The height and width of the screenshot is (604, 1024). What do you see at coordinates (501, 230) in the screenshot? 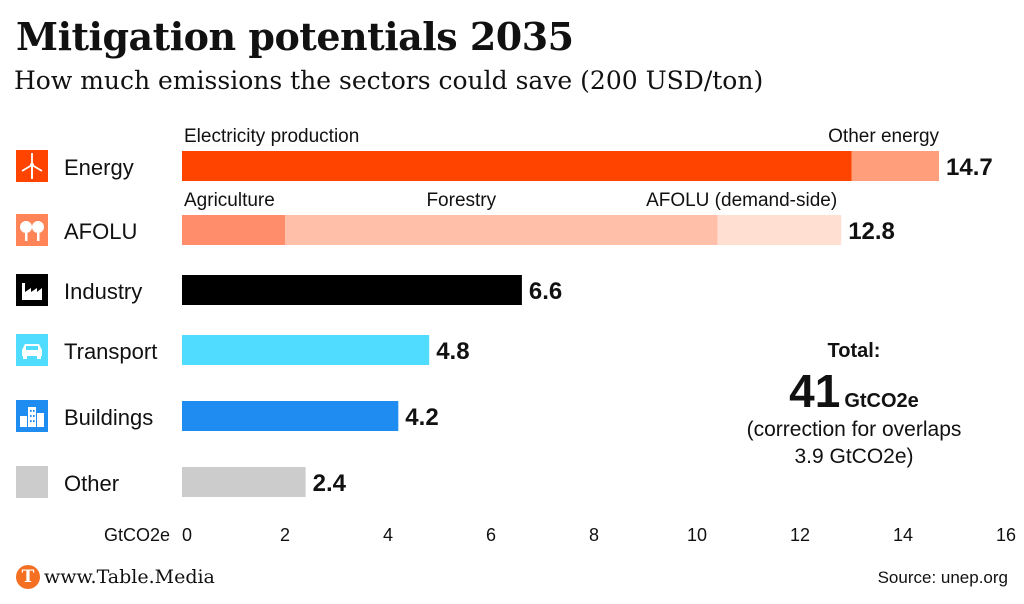
I see `bar-afolu-forestry` at bounding box center [501, 230].